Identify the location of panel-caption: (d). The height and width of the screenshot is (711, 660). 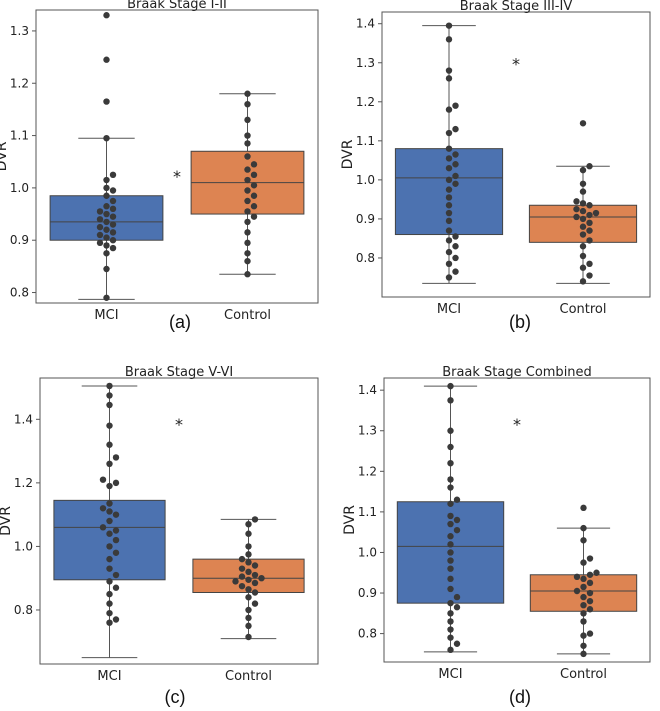
(520, 697).